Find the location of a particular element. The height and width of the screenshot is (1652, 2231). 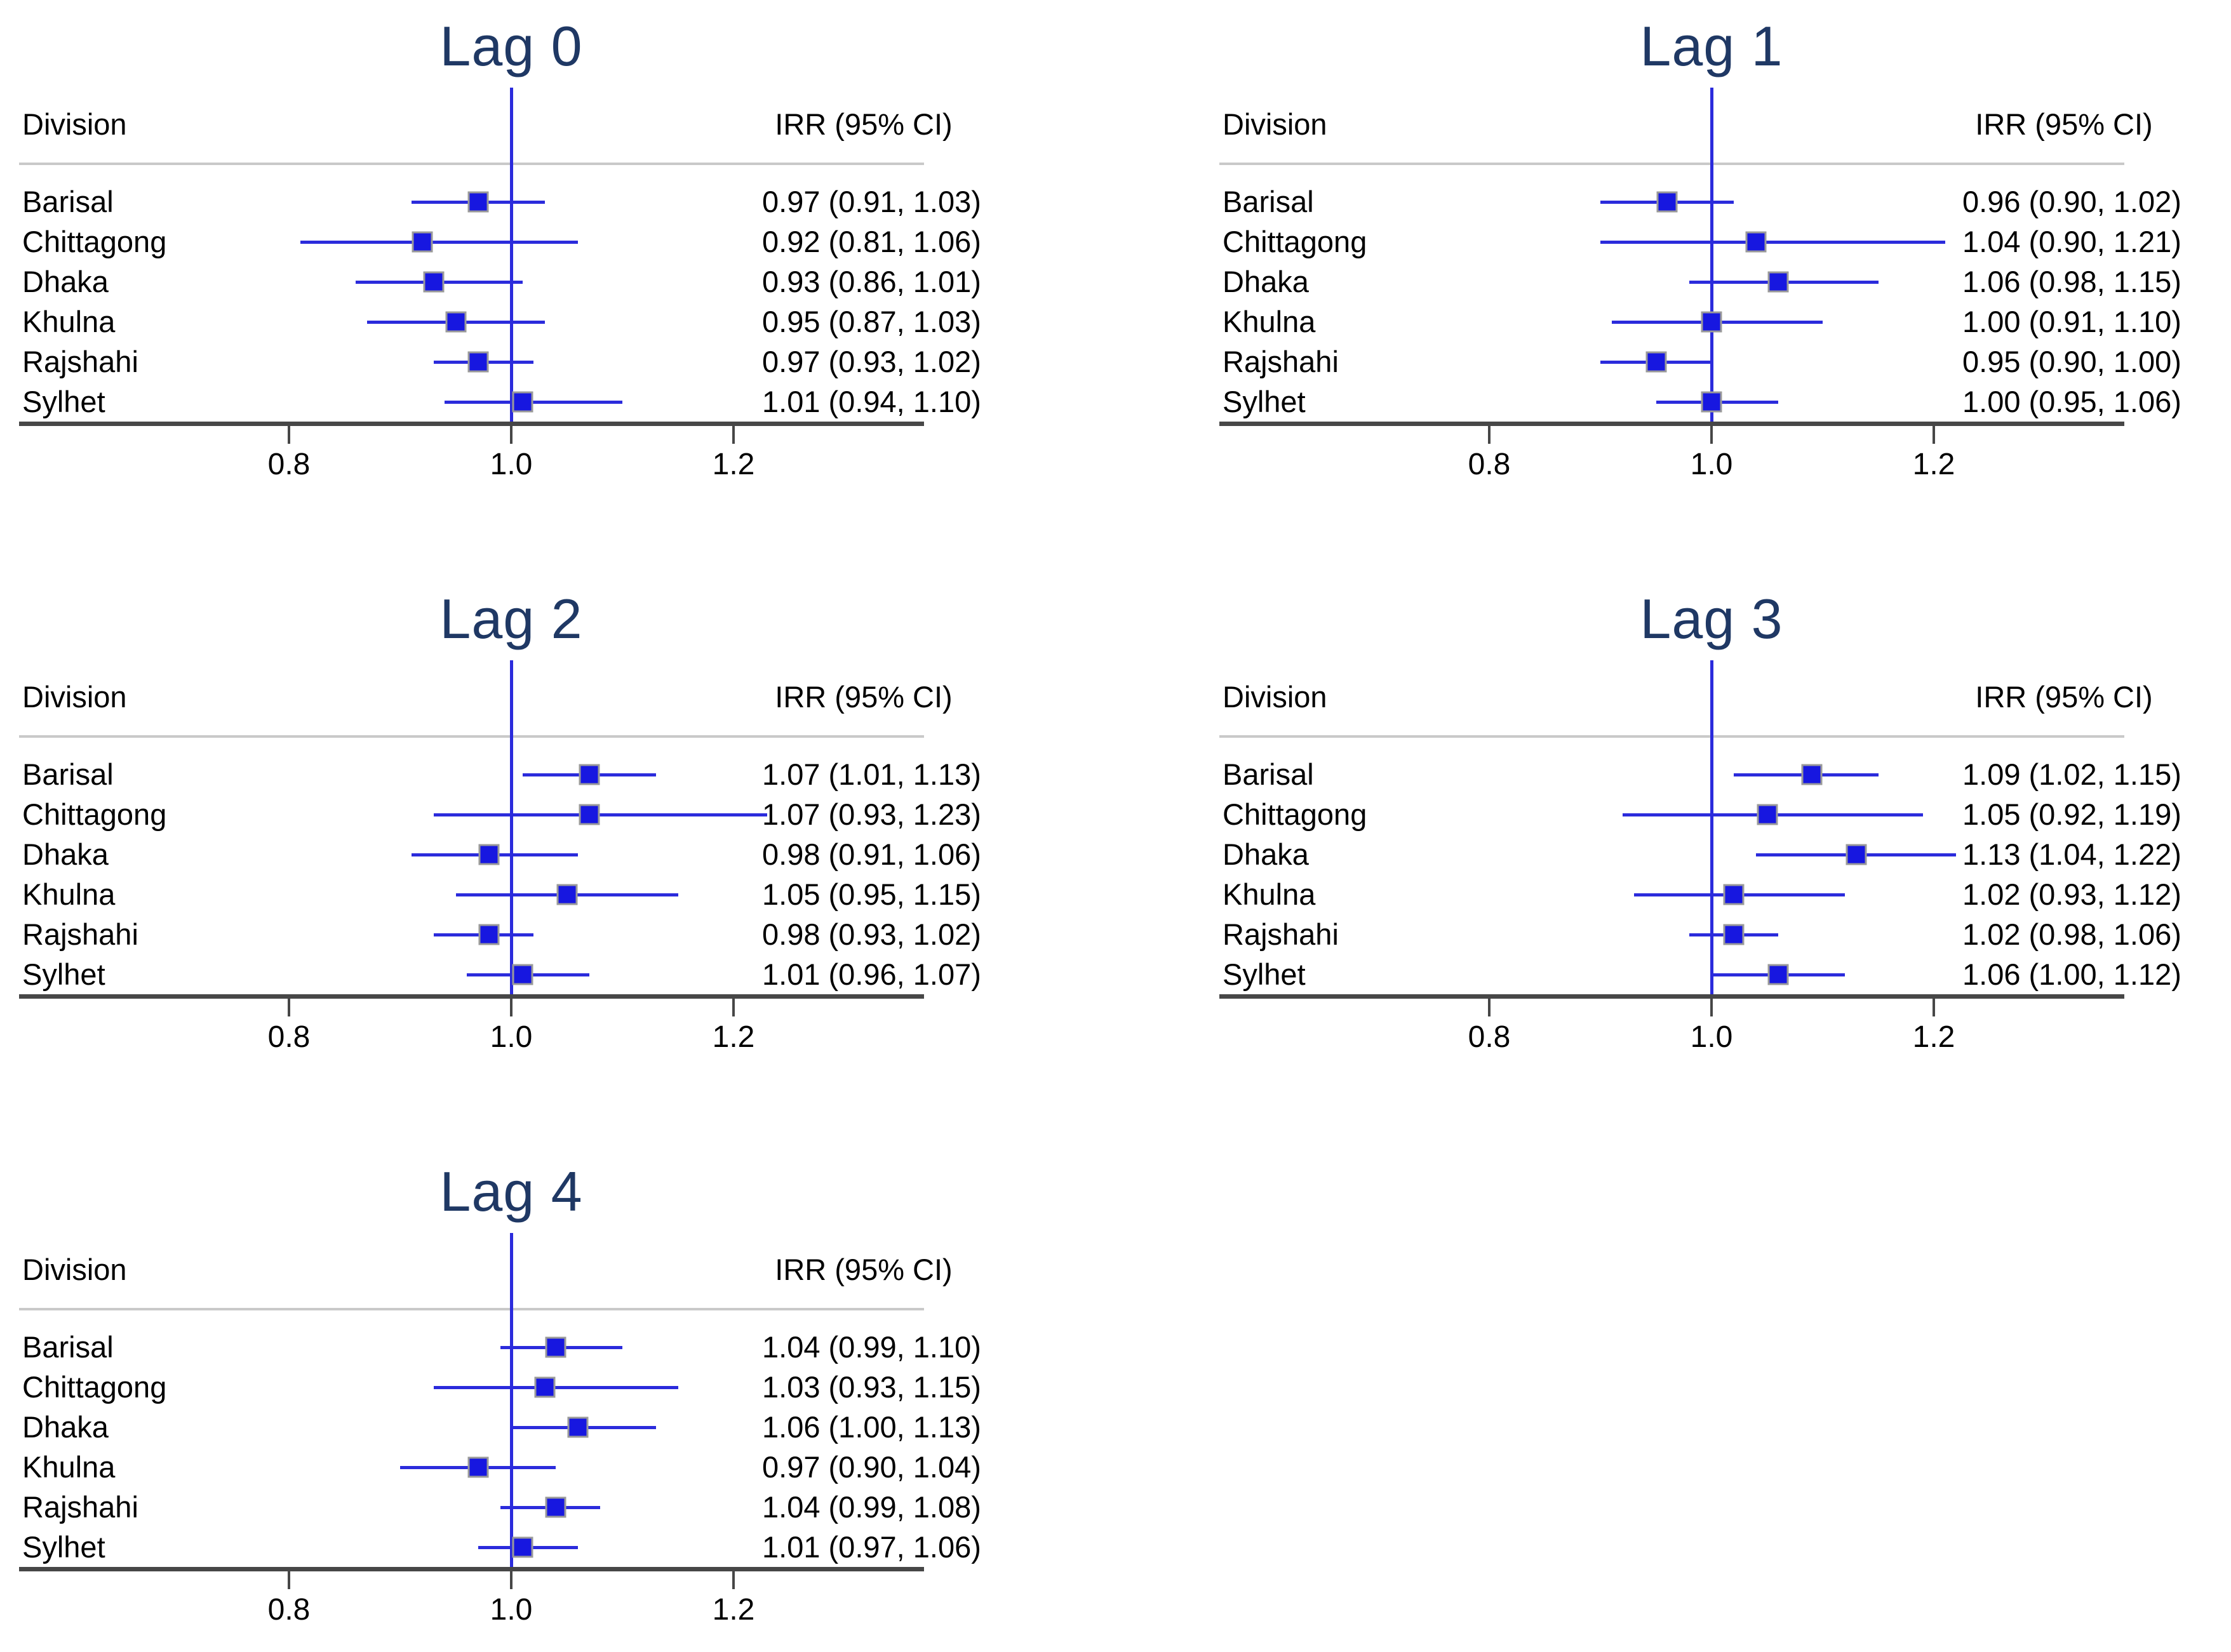

irr-ci-value: 1.05 (0.95, 1.15) is located at coordinates (871, 894).